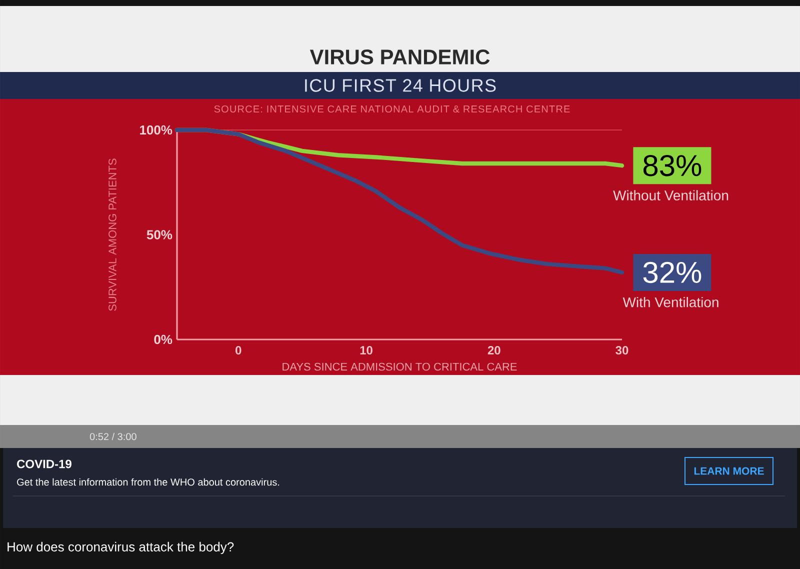 The height and width of the screenshot is (569, 800). What do you see at coordinates (44, 464) in the screenshot?
I see `text: COVID-19` at bounding box center [44, 464].